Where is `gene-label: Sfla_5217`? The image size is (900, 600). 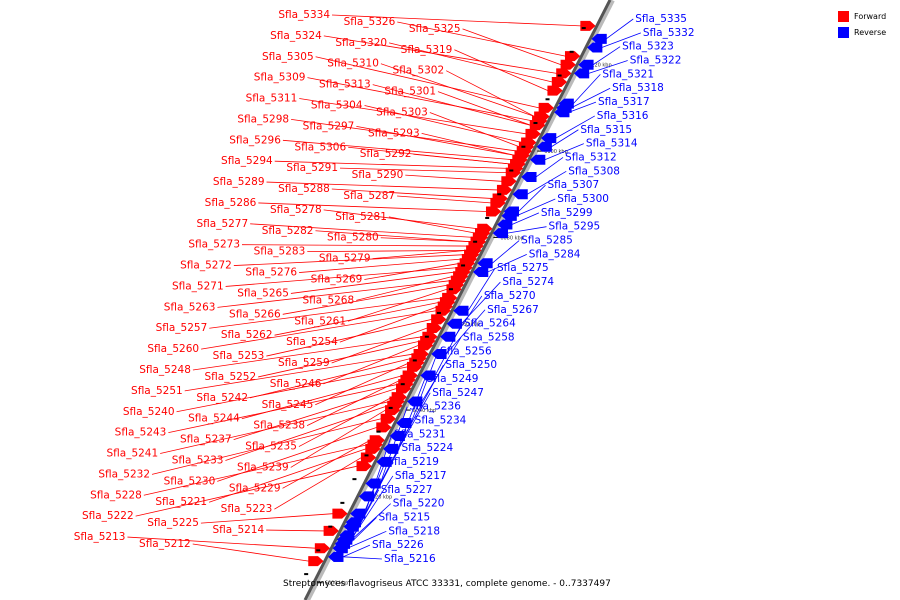 gene-label: Sfla_5217 is located at coordinates (421, 476).